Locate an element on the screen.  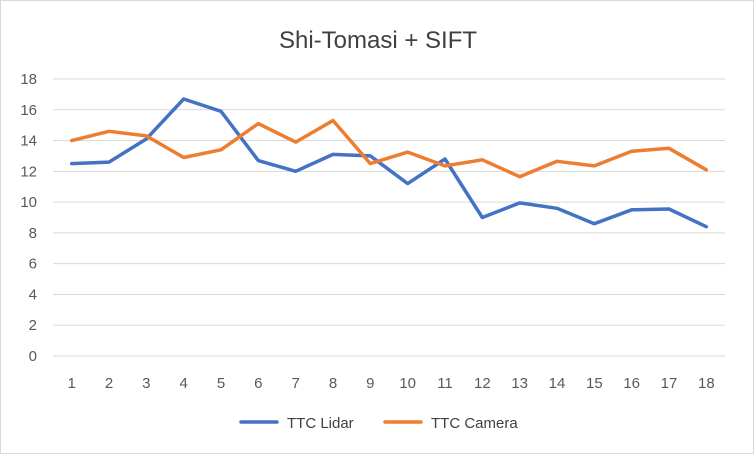
y-tick-label: 8 is located at coordinates (33, 233).